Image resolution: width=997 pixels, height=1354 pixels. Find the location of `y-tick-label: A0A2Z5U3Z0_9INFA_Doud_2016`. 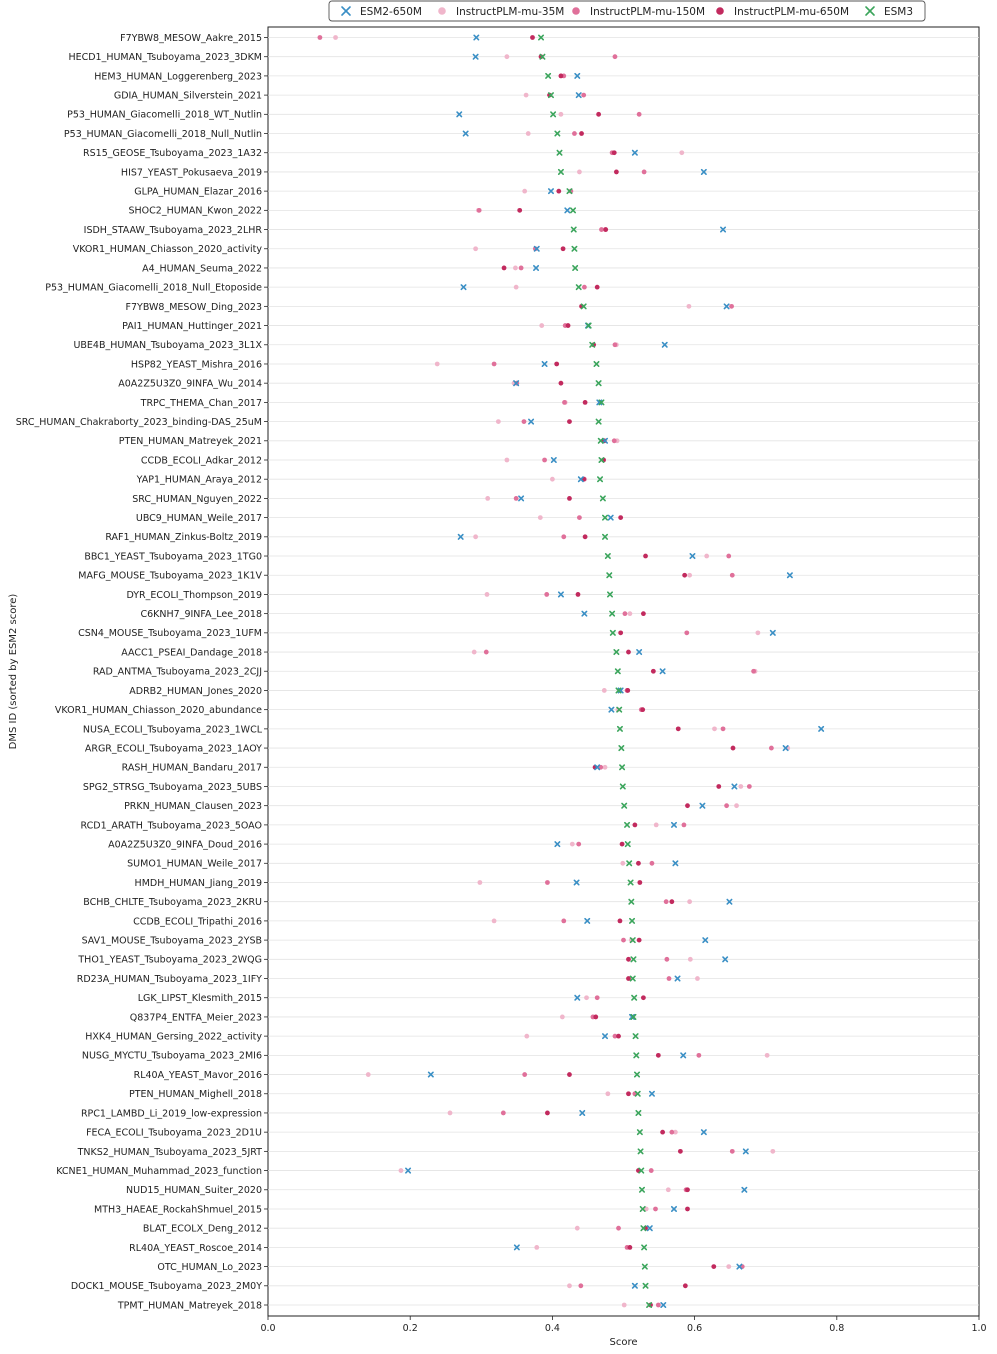

y-tick-label: A0A2Z5U3Z0_9INFA_Doud_2016 is located at coordinates (185, 844).